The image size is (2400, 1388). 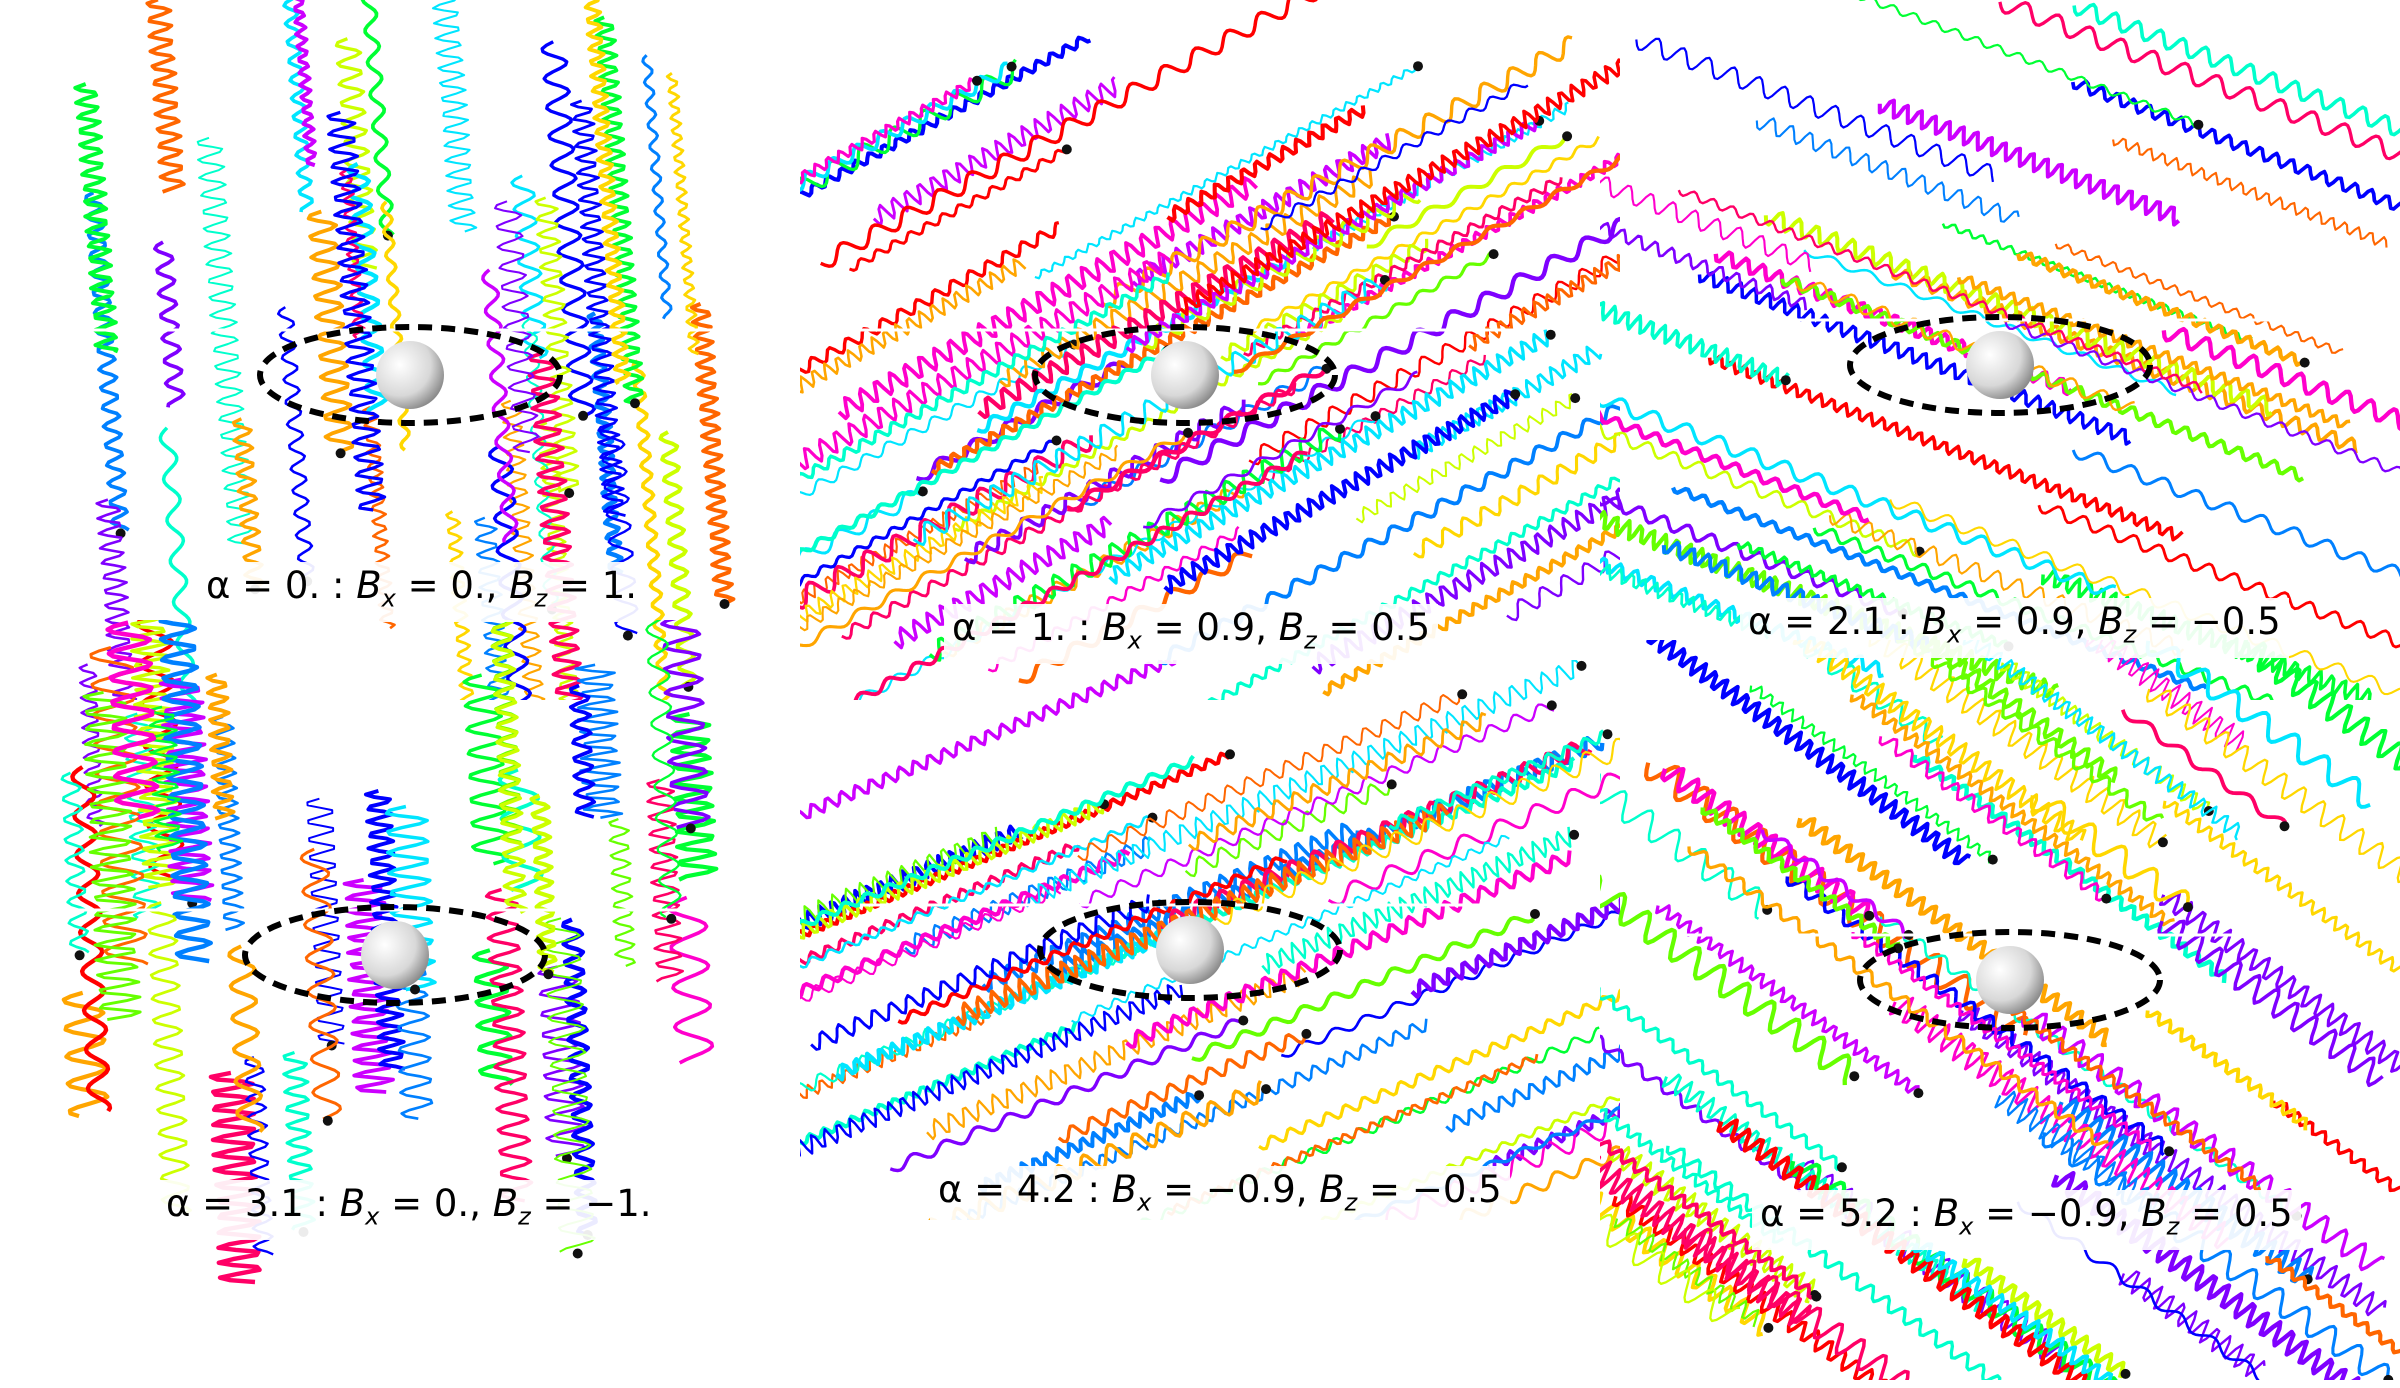 What do you see at coordinates (422, 592) in the screenshot?
I see `caption-alpha-0: α = 0. : Bx = 0., Bz = 1.` at bounding box center [422, 592].